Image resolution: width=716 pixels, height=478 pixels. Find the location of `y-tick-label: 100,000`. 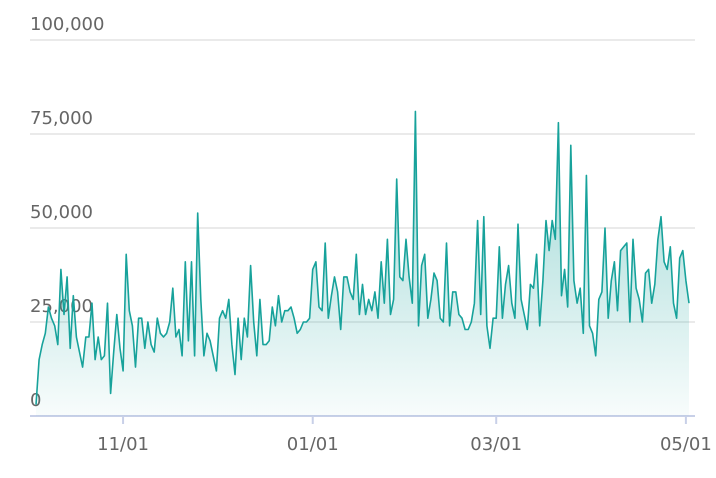

y-tick-label: 100,000 is located at coordinates (67, 24).